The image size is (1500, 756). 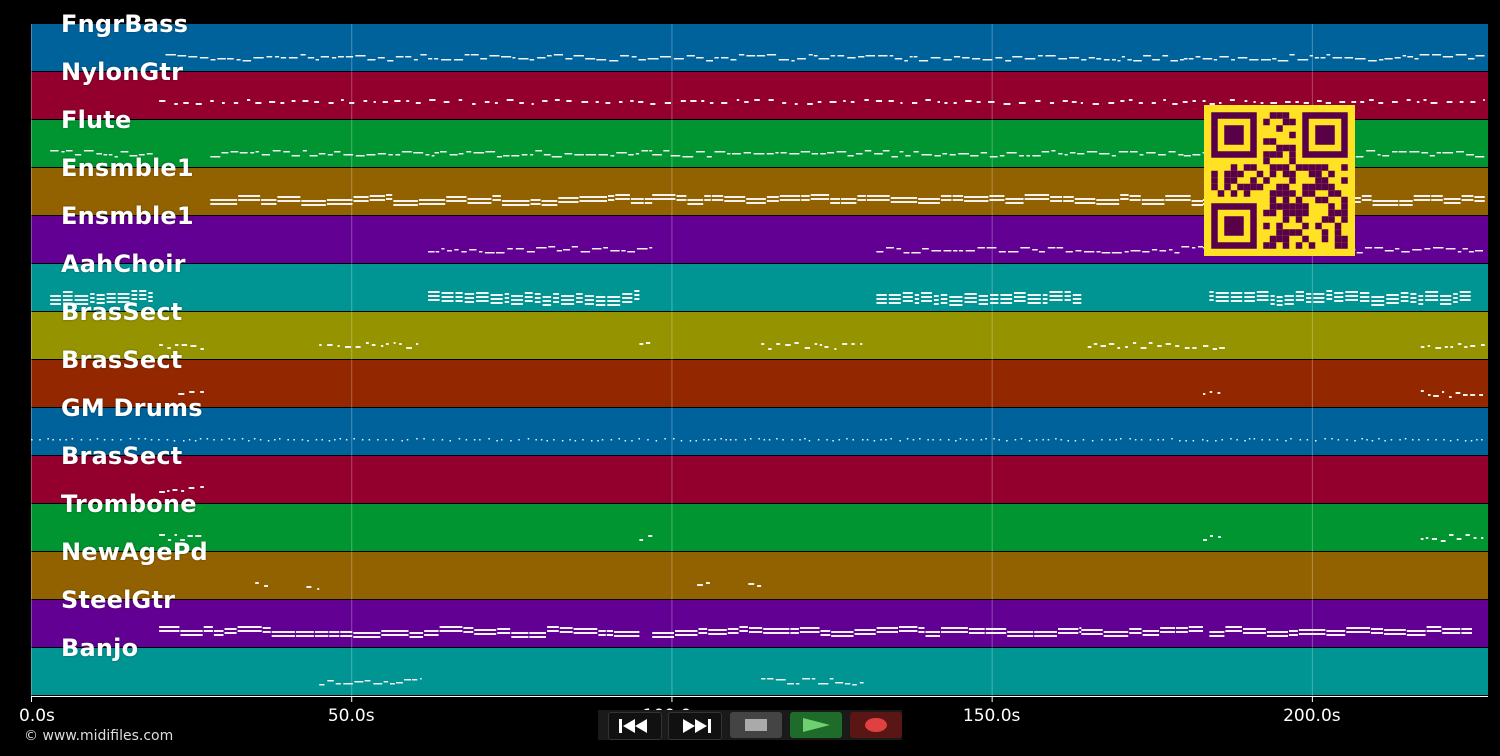 I want to click on lane-separator, so click(x=759, y=311).